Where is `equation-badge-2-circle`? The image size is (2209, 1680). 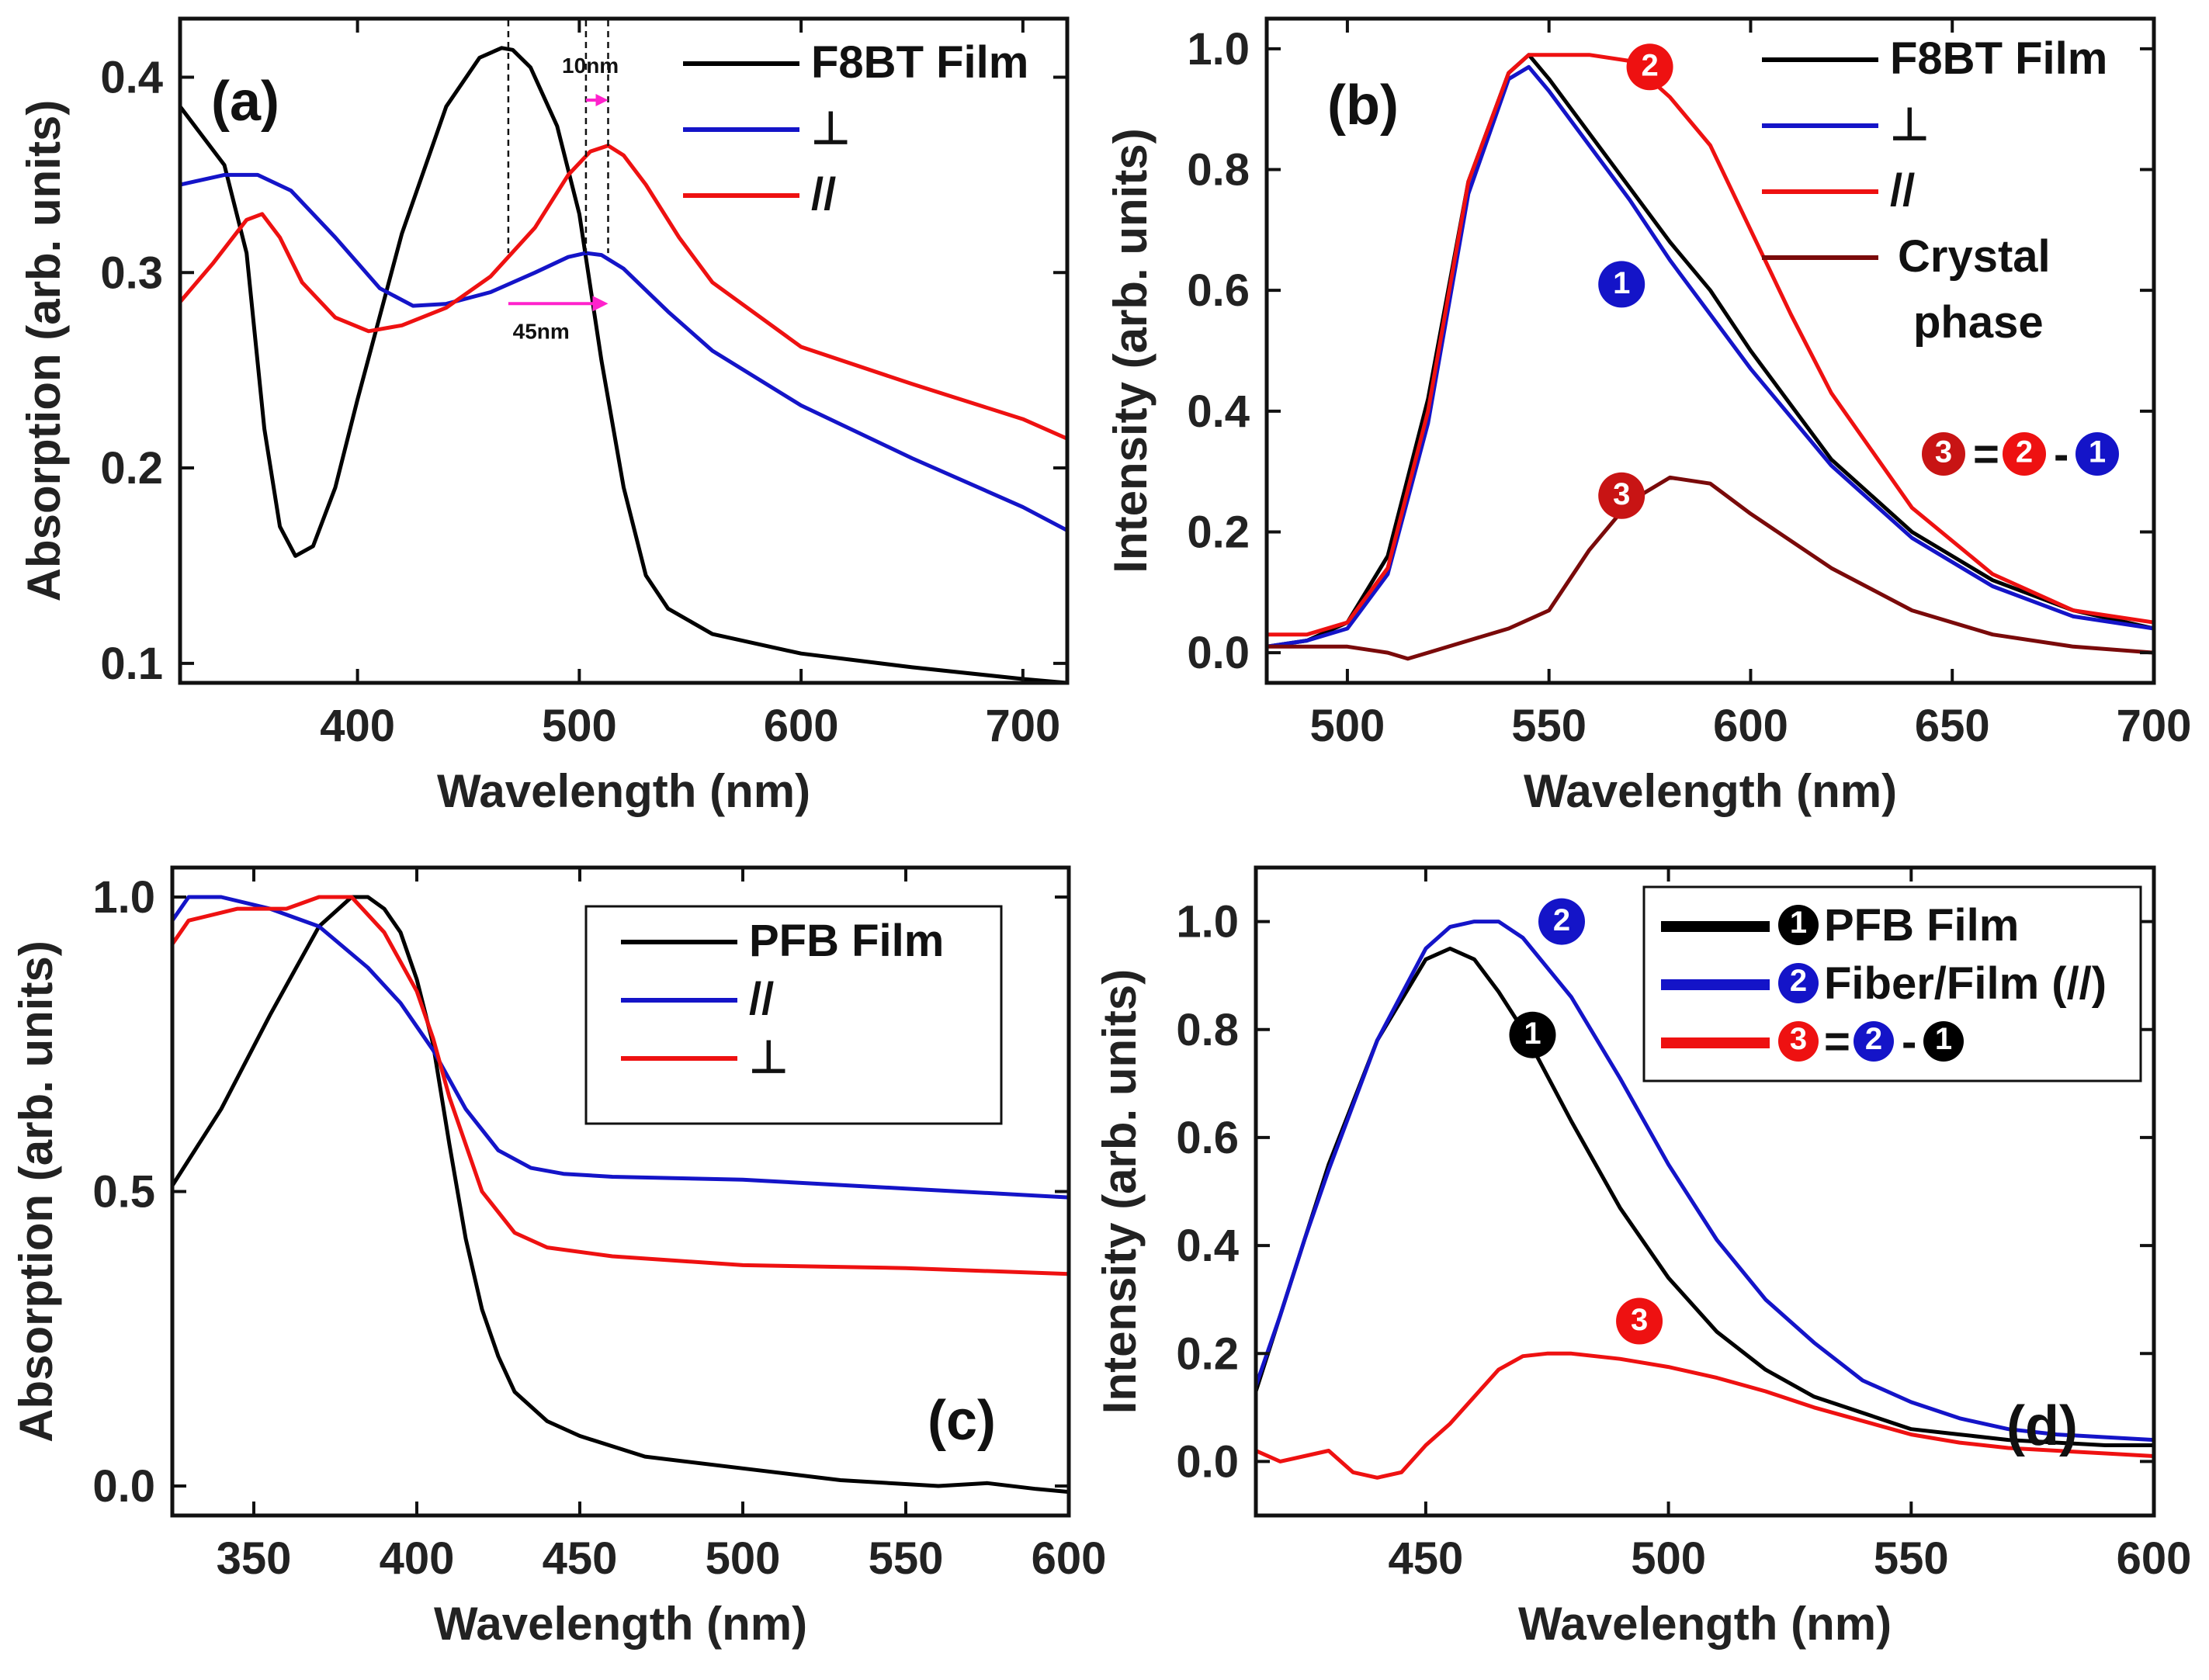 equation-badge-2-circle is located at coordinates (2024, 454).